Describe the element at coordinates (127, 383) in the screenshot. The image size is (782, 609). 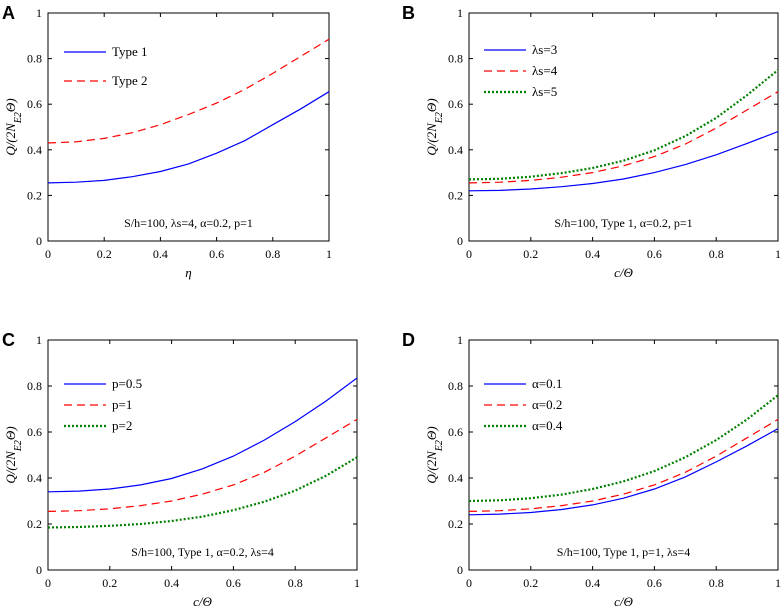
I see `legend-label: p=0.5` at that location.